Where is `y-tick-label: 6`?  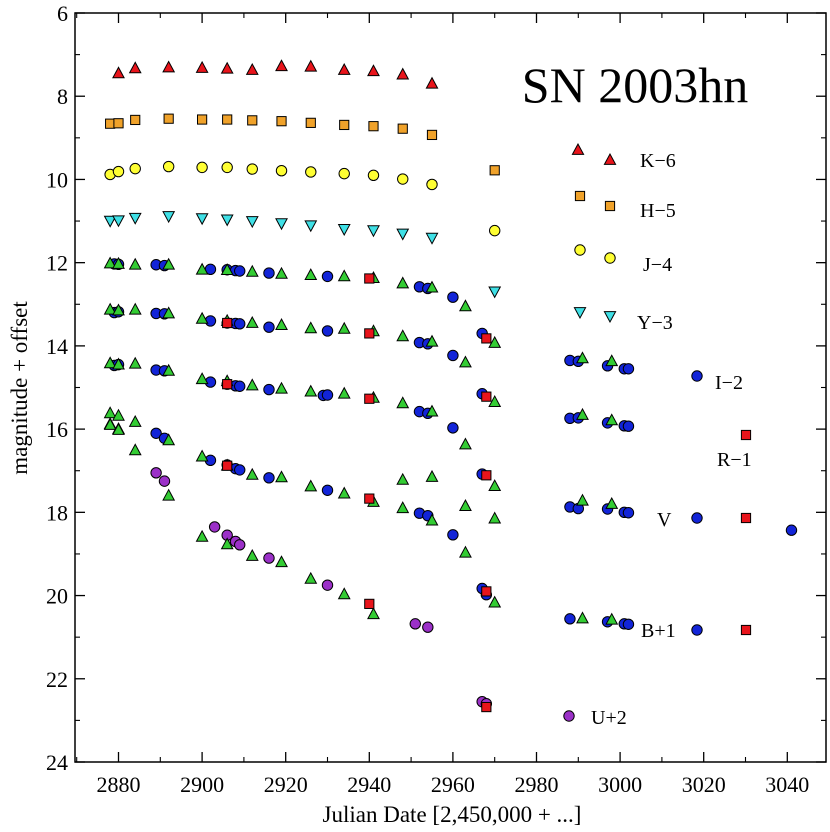
y-tick-label: 6 is located at coordinates (62, 13).